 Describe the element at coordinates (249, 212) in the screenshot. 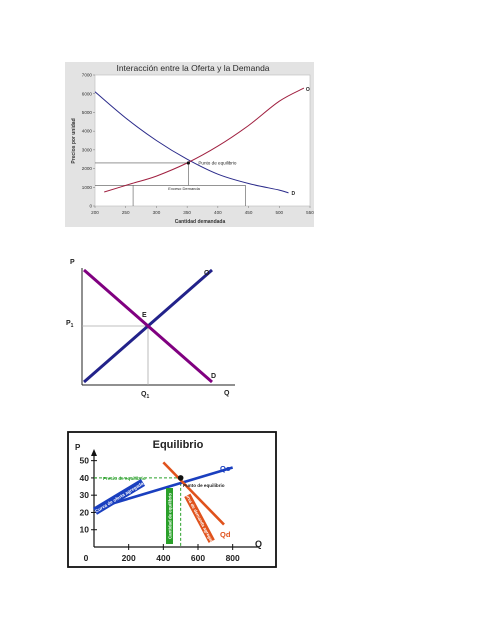

I see `chart1-xtick-label: 450` at that location.